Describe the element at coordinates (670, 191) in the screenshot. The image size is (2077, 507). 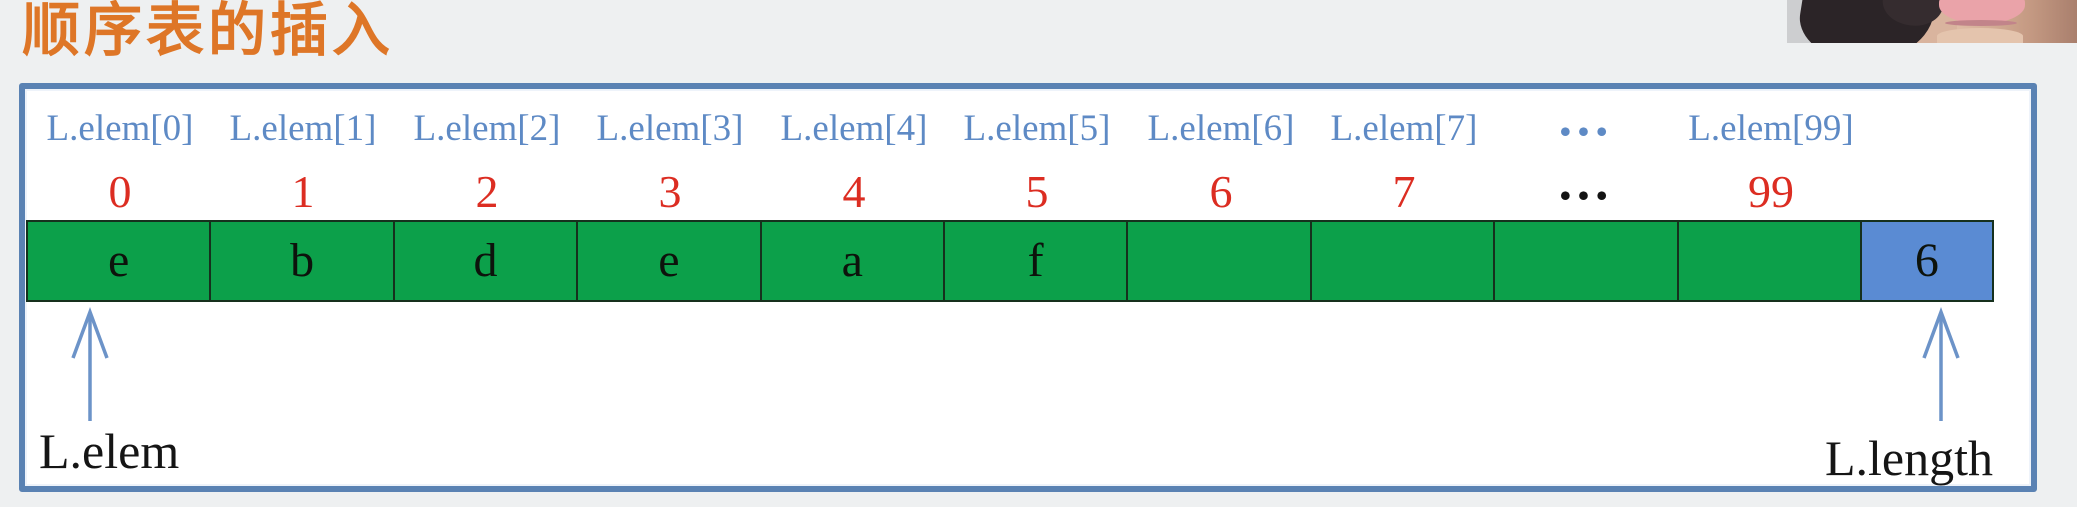
I see `array-index-label: 3` at that location.